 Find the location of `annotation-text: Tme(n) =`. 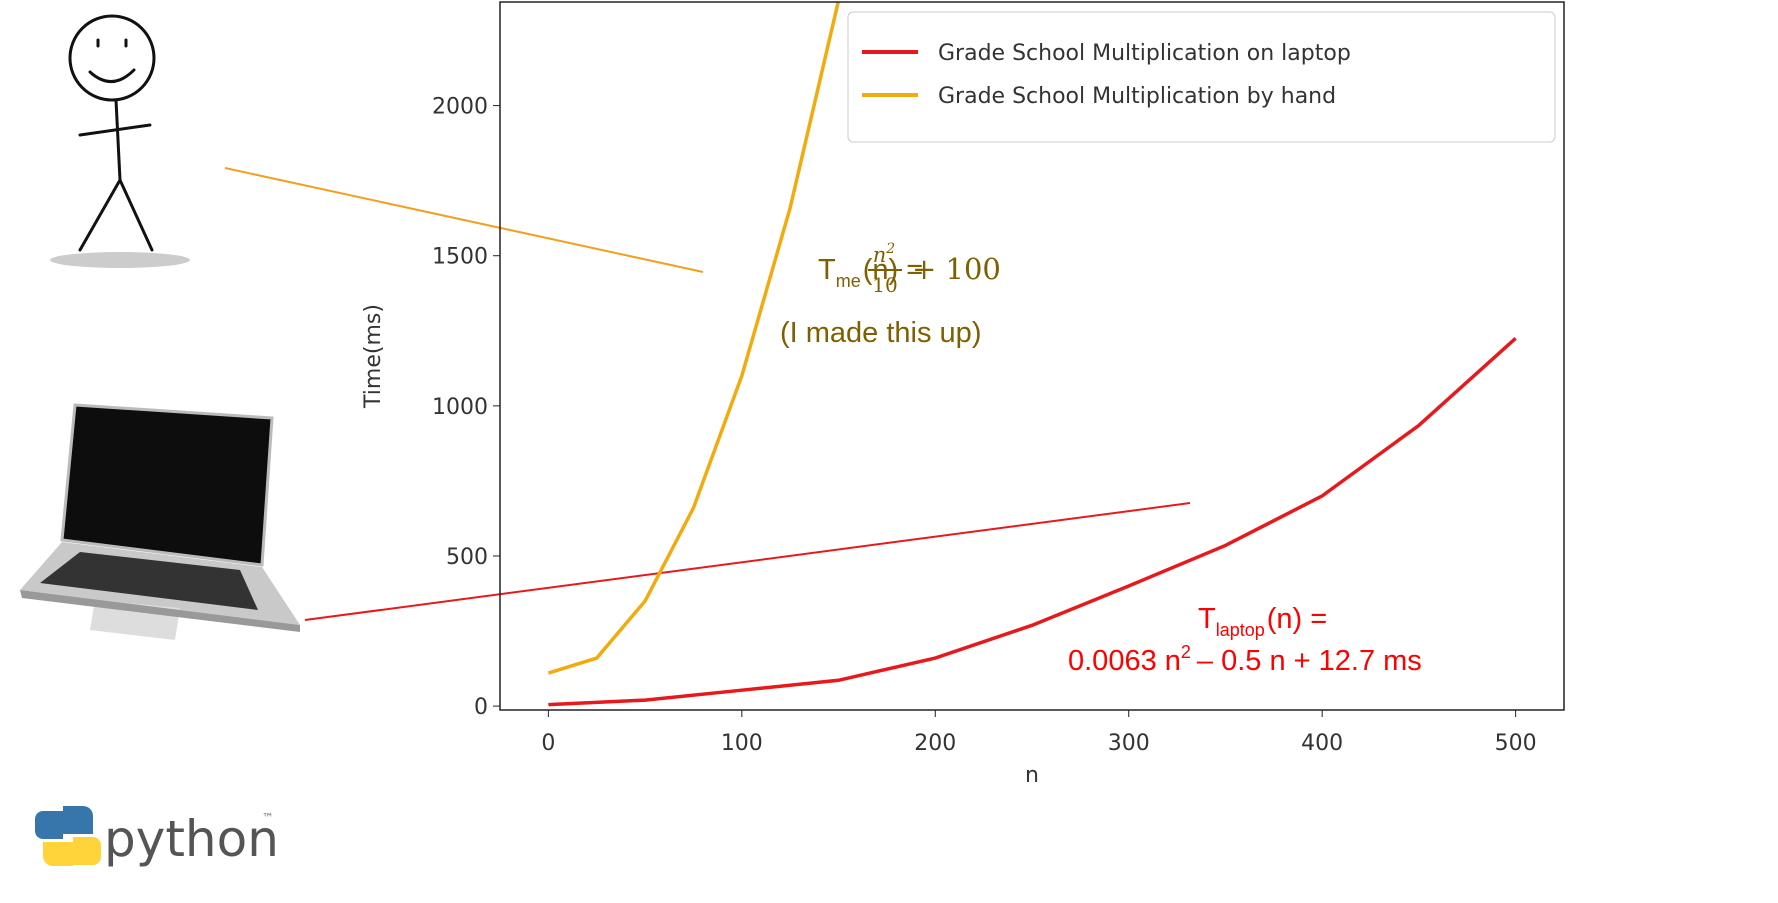

annotation-text: Tme(n) = is located at coordinates (870, 272).